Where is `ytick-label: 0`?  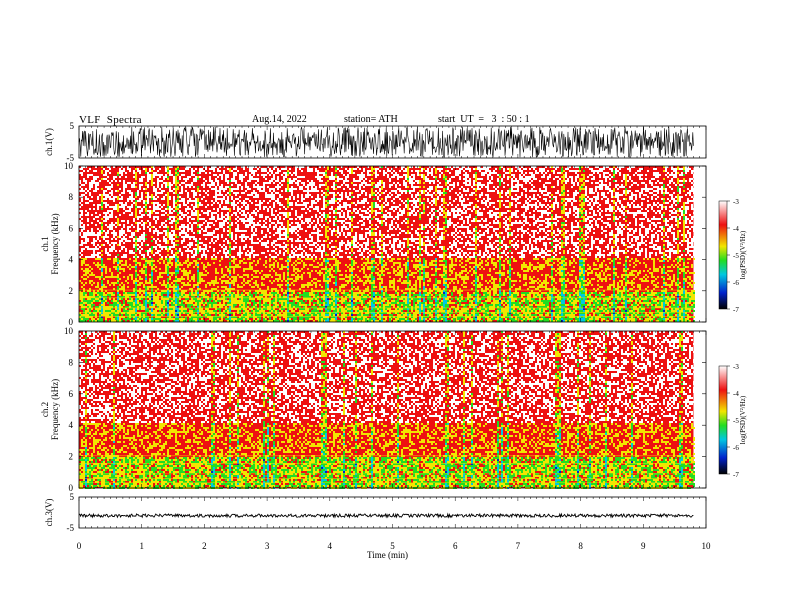 ytick-label: 0 is located at coordinates (71, 488).